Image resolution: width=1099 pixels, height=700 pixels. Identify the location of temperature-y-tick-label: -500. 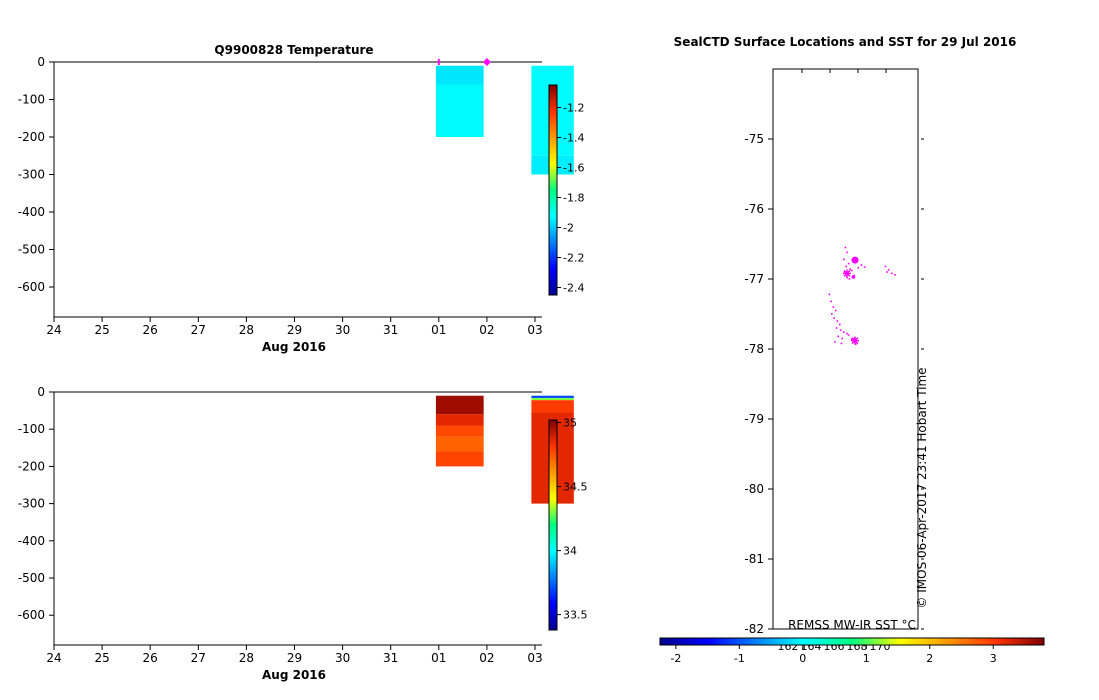
(31, 250).